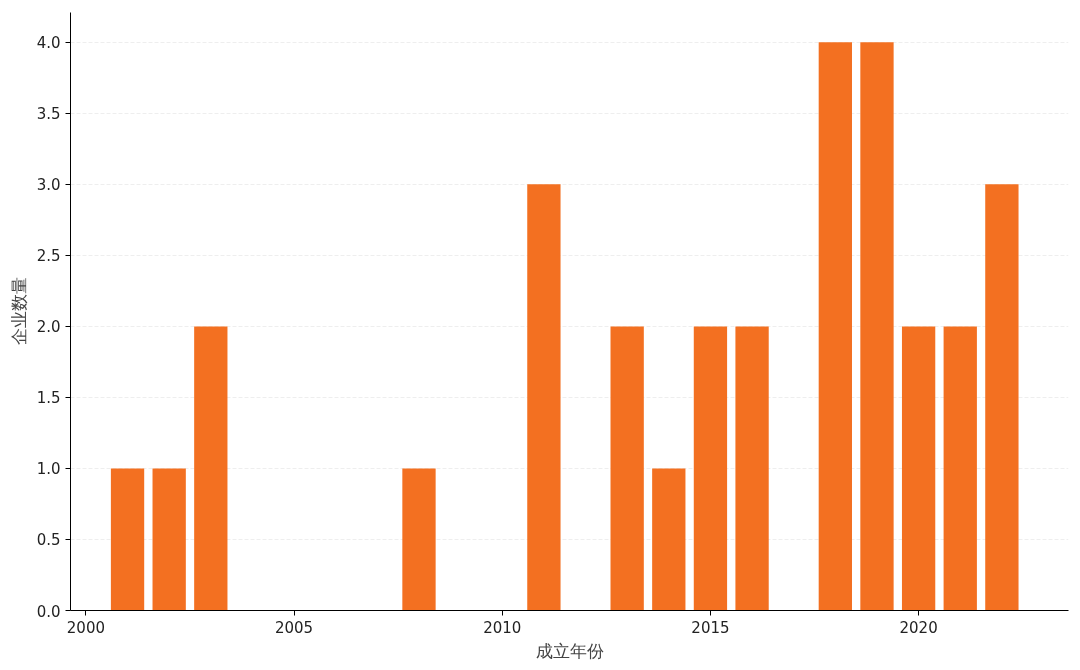  What do you see at coordinates (48, 43) in the screenshot?
I see `y-tick-label: 4.0` at bounding box center [48, 43].